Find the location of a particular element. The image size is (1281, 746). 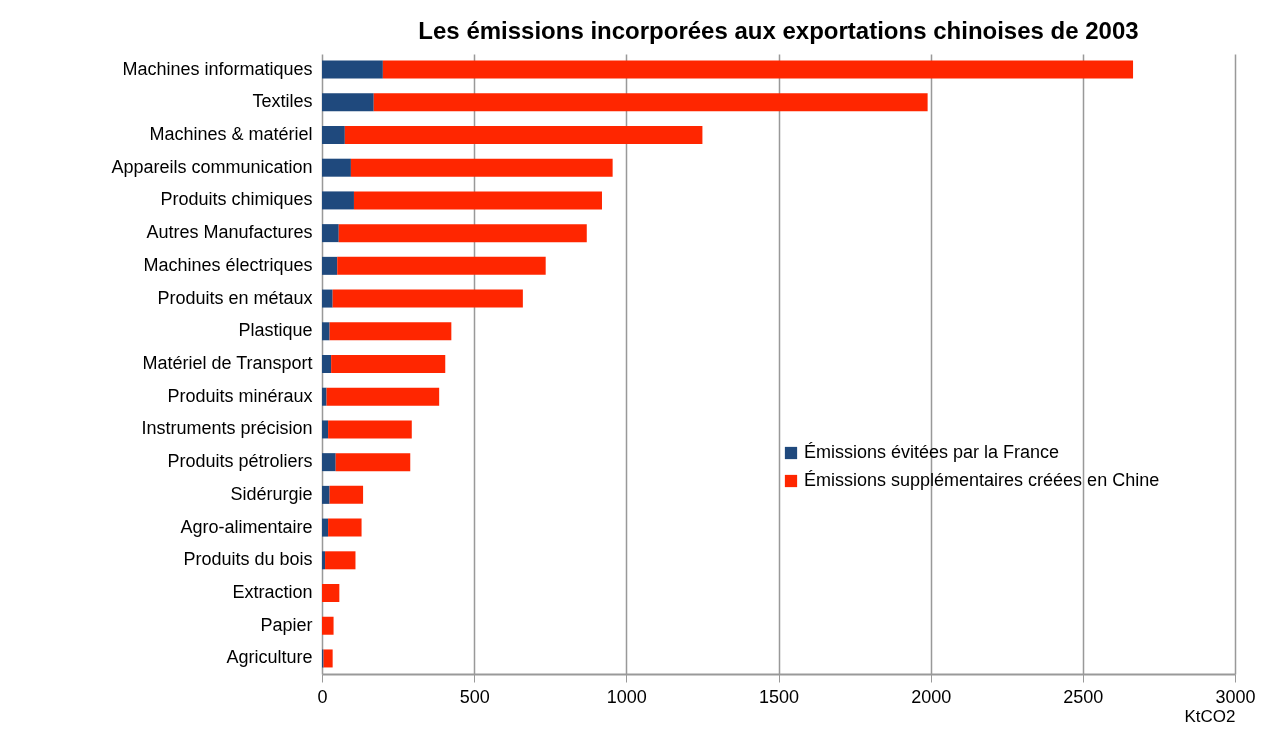

x-tick-label: 1500 is located at coordinates (779, 696).